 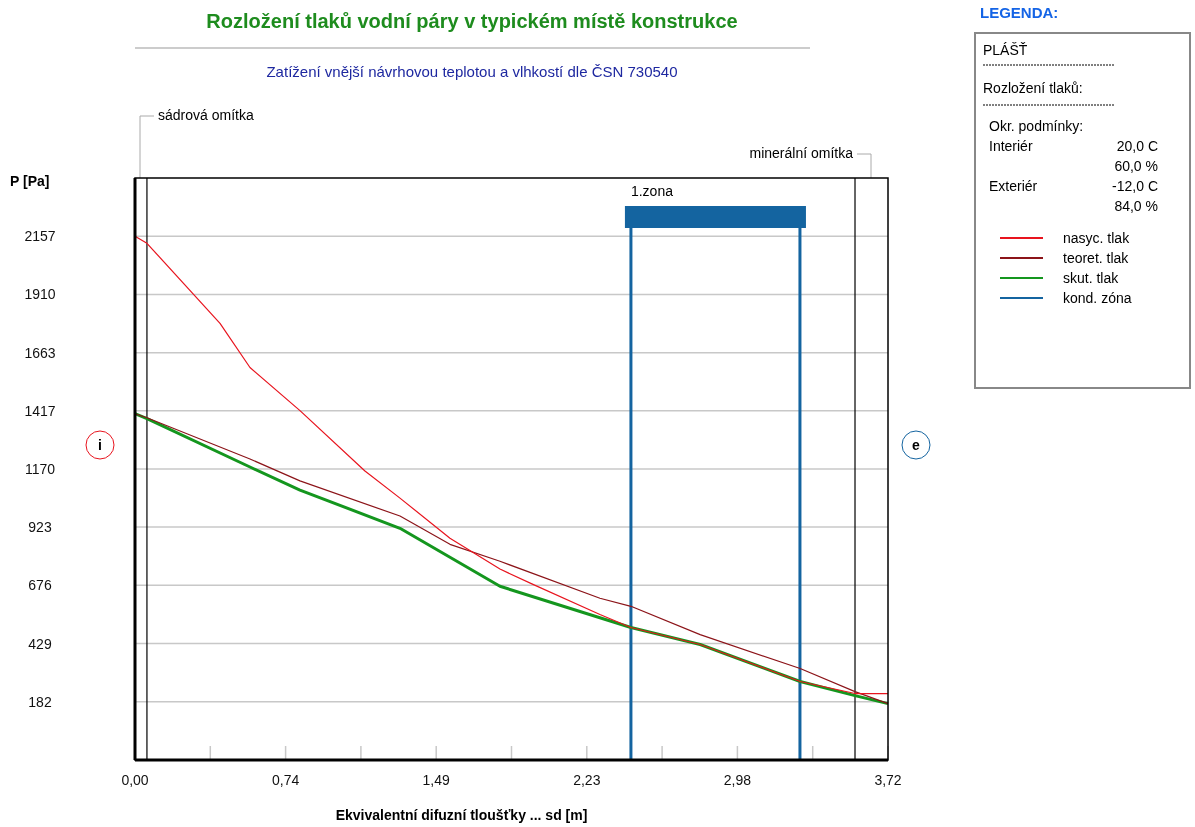 What do you see at coordinates (888, 780) in the screenshot?
I see `x-tick-label: 3,72` at bounding box center [888, 780].